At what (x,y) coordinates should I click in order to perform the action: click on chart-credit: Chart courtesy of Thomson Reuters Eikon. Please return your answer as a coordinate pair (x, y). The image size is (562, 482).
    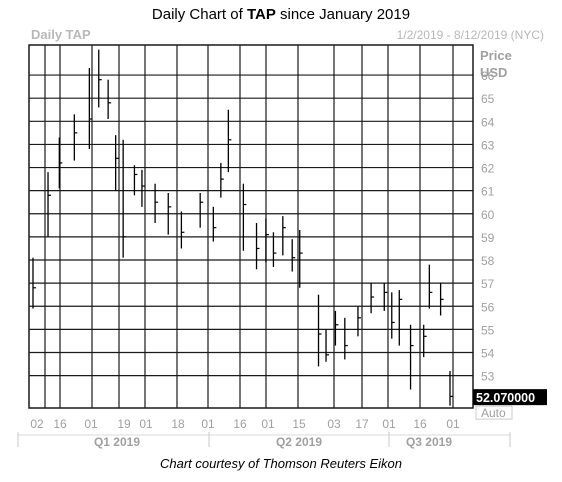
    Looking at the image, I should click on (281, 463).